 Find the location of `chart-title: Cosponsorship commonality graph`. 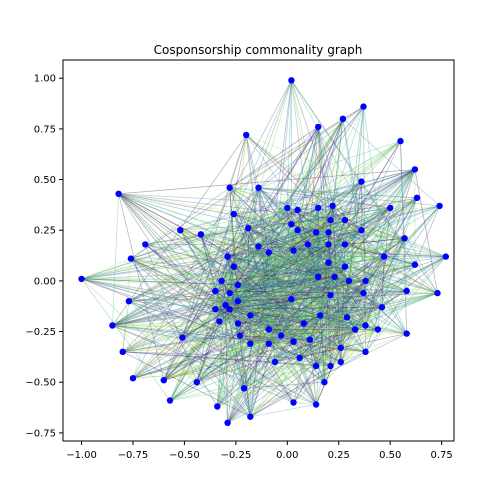

chart-title: Cosponsorship commonality graph is located at coordinates (258, 50).